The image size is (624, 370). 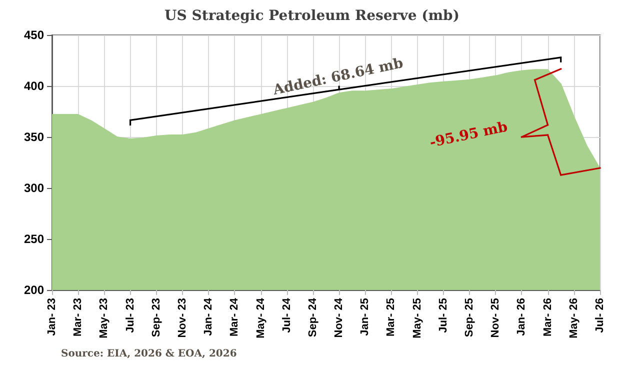 I want to click on x-tick-label: Mar- 25, so click(x=391, y=317).